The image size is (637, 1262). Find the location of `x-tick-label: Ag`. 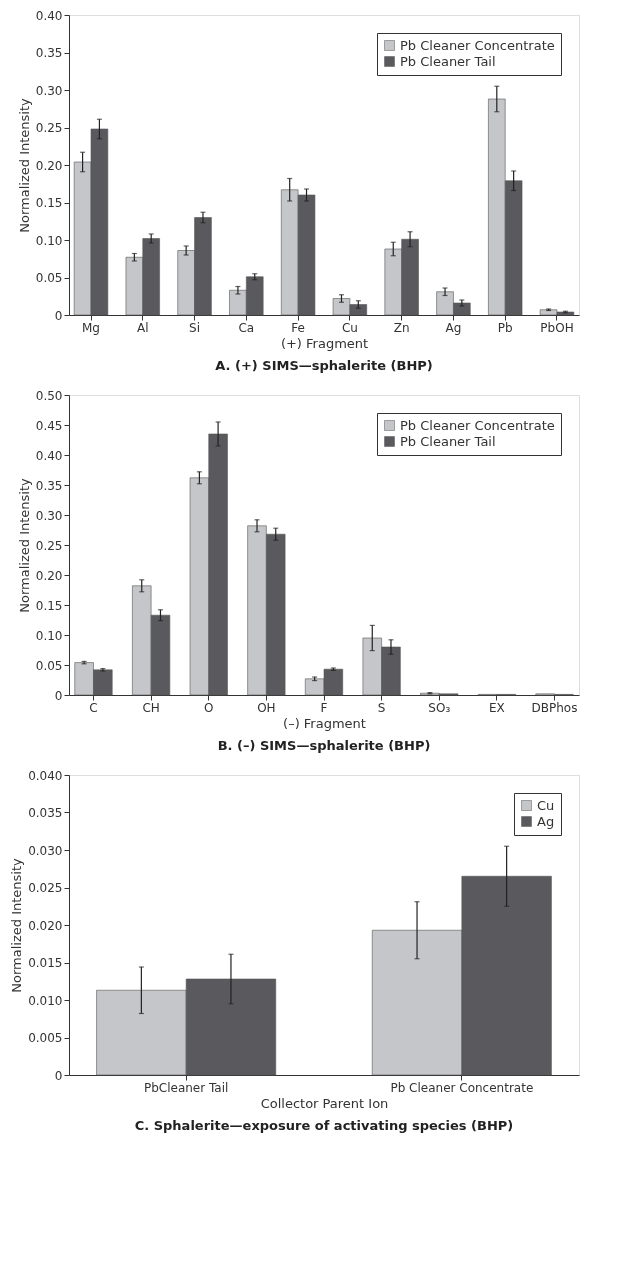

x-tick-label: Ag is located at coordinates (453, 327).